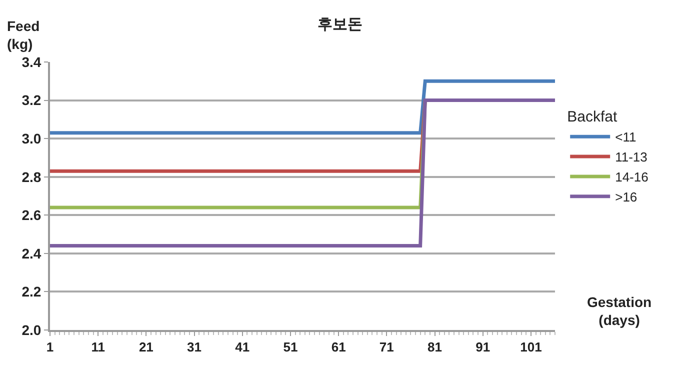  Describe the element at coordinates (386, 347) in the screenshot. I see `x-tick-label: 71` at that location.